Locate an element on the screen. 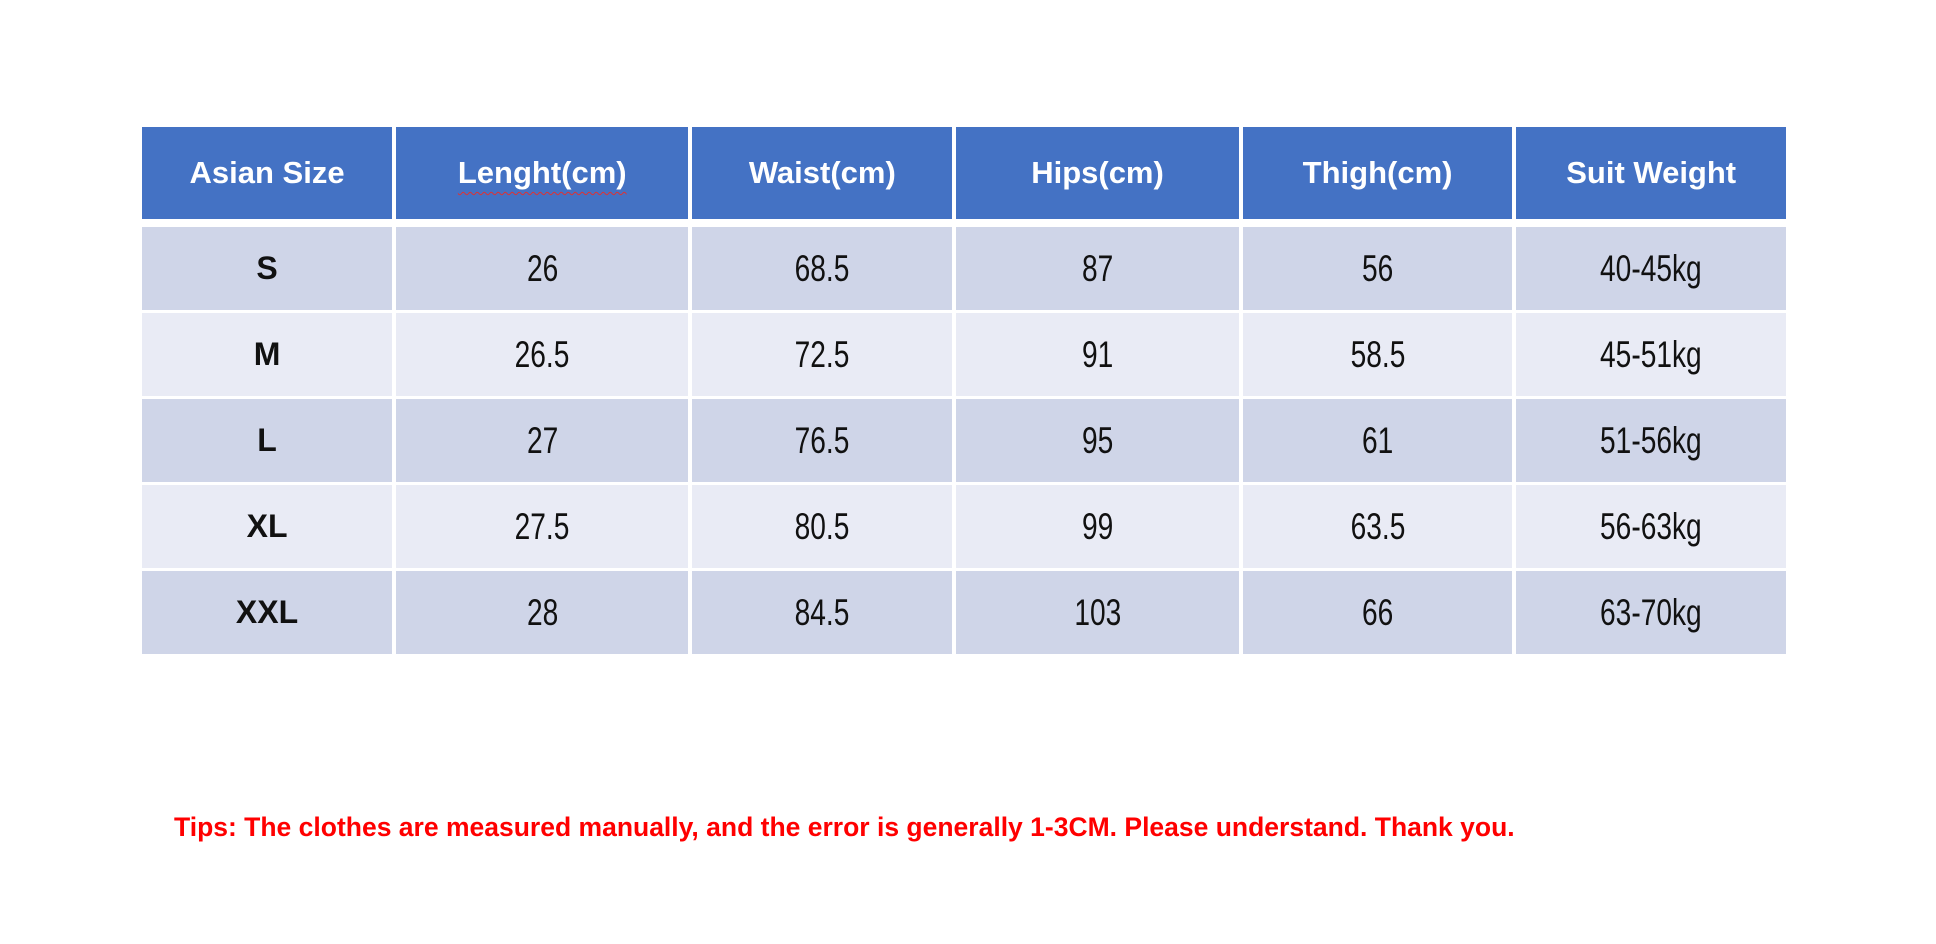  value-text: 80.5 is located at coordinates (822, 526).